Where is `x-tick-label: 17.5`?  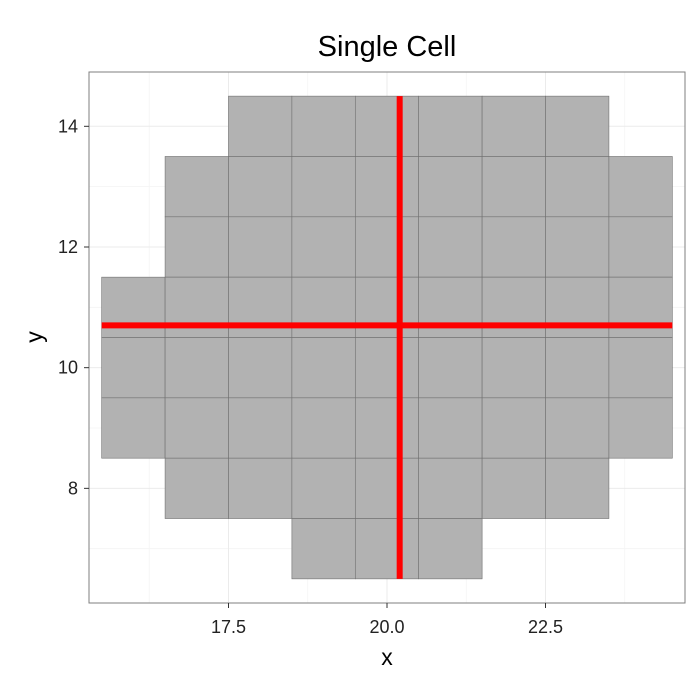 x-tick-label: 17.5 is located at coordinates (228, 627).